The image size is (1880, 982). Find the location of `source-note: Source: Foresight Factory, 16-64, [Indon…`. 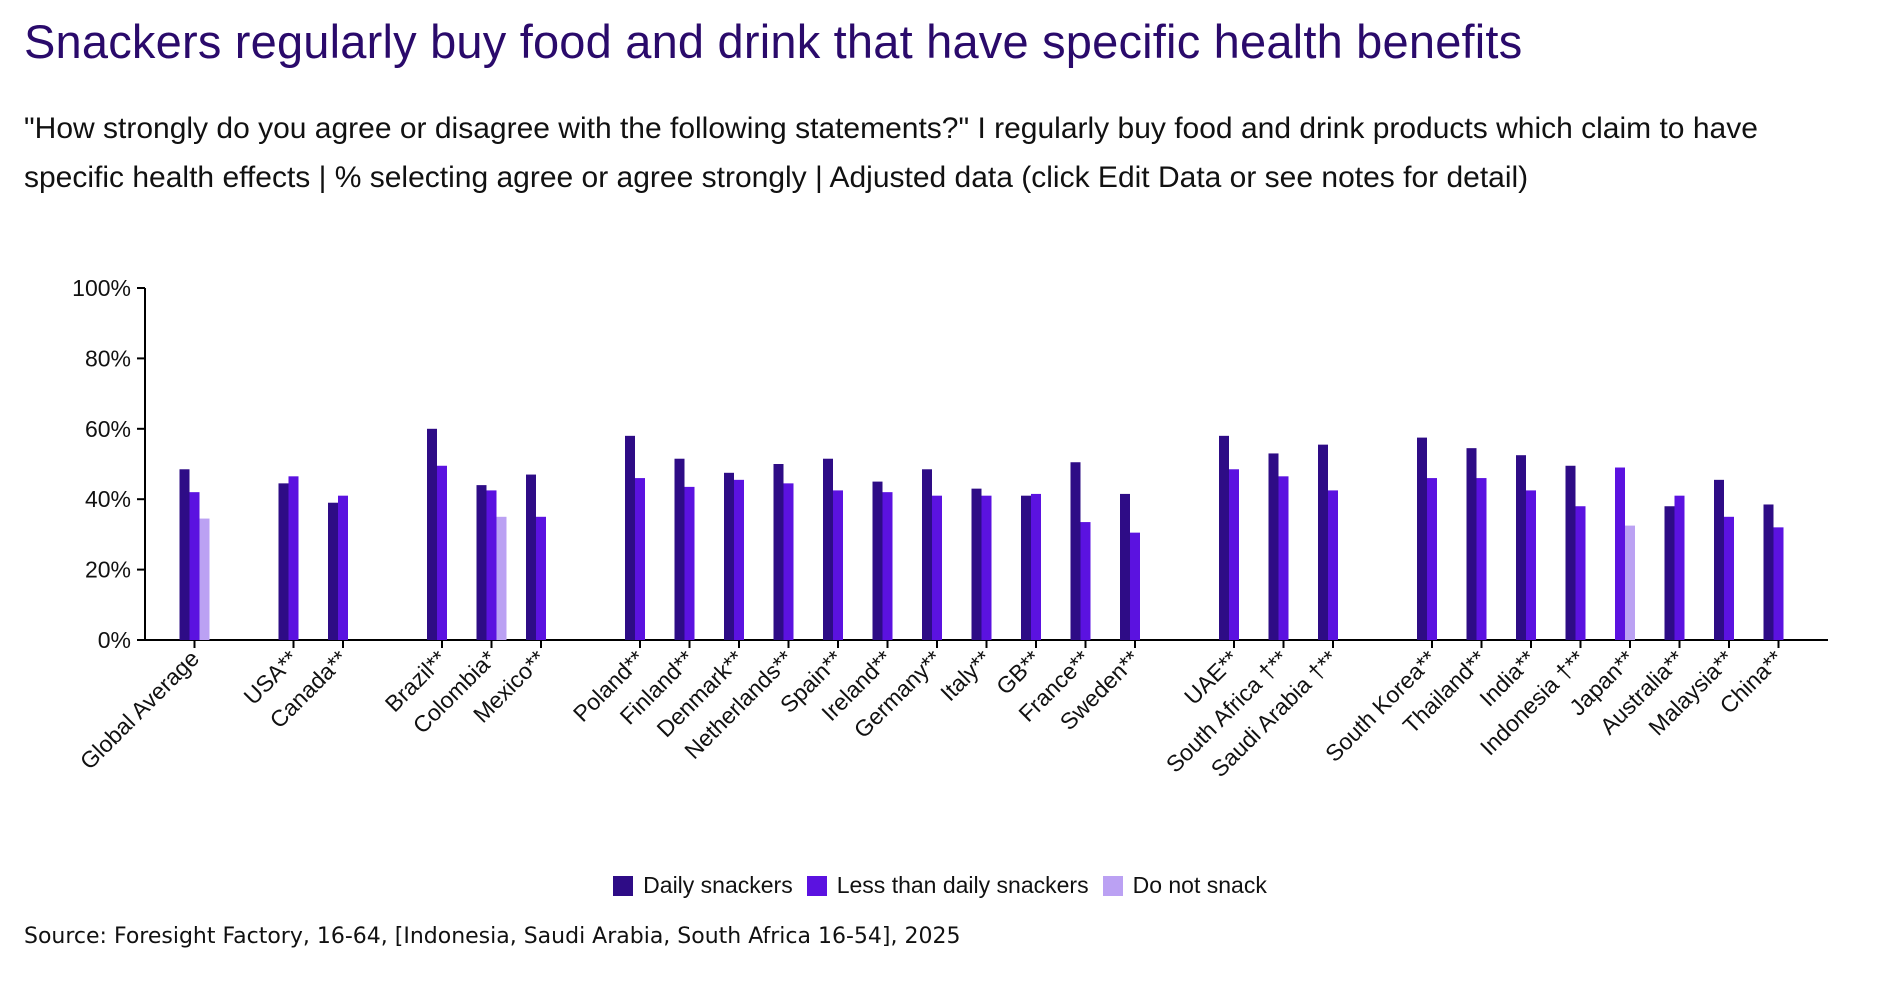

source-note: Source: Foresight Factory, 16-64, [Indon… is located at coordinates (492, 936).